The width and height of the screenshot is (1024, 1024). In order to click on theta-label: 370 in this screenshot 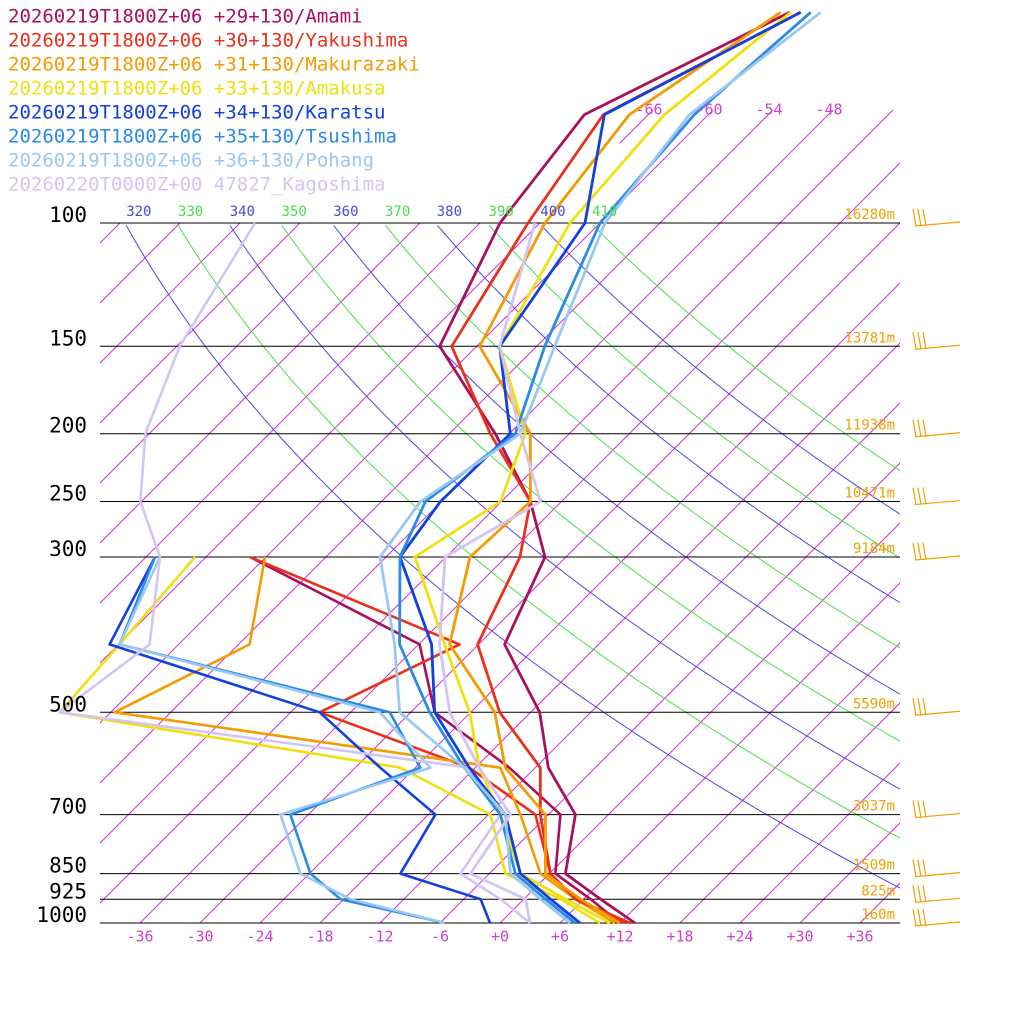, I will do `click(397, 212)`.